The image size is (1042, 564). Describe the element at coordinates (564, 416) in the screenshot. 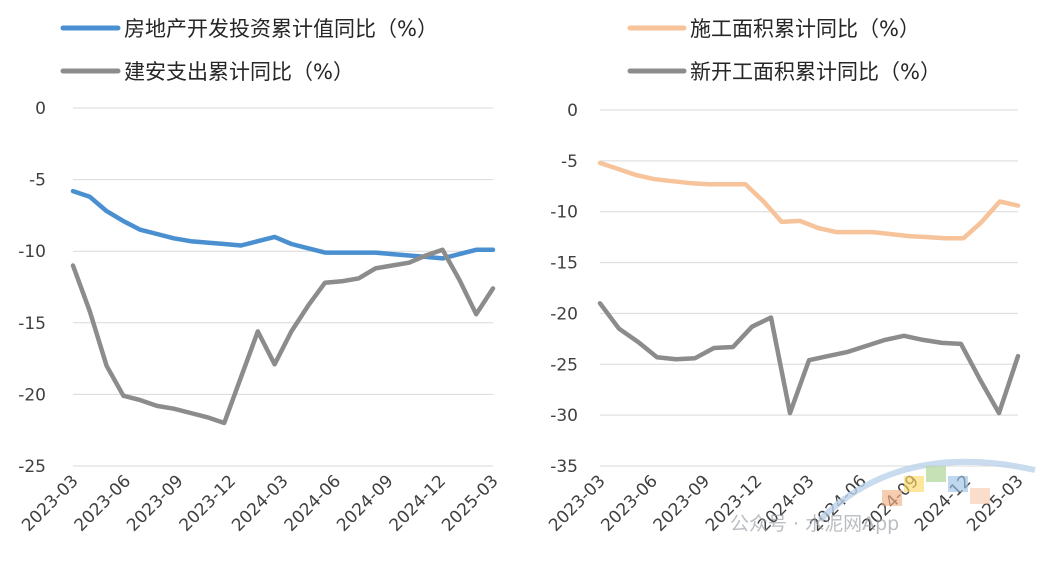

I see `y-tick-label: -30` at that location.